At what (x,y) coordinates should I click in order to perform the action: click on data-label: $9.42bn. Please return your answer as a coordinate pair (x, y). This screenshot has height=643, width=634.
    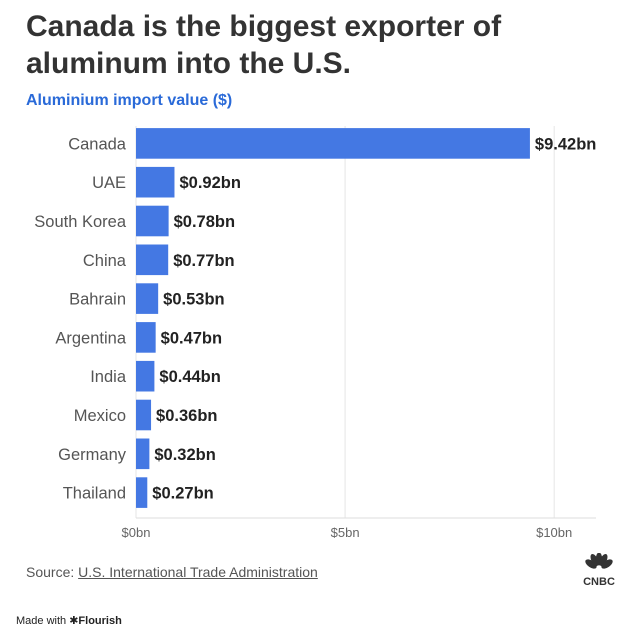
    Looking at the image, I should click on (565, 144).